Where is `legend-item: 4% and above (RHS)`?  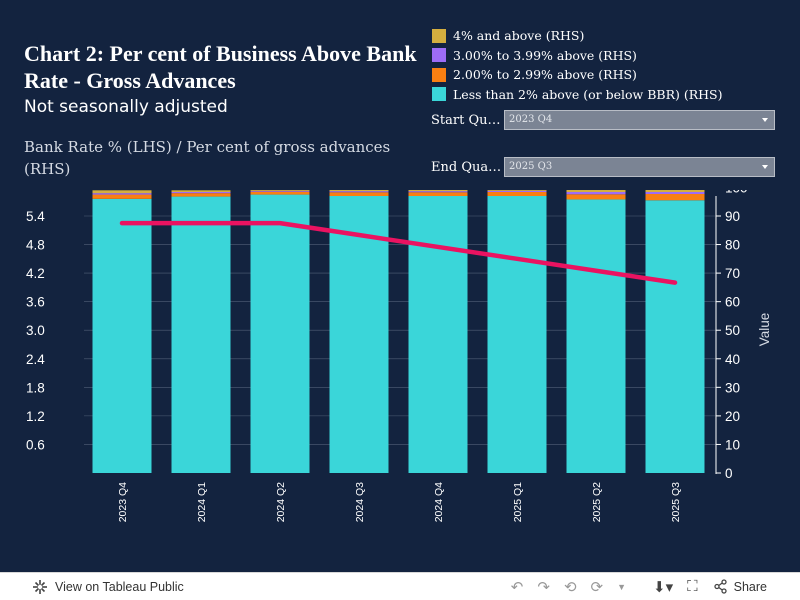 legend-item: 4% and above (RHS) is located at coordinates (597, 36).